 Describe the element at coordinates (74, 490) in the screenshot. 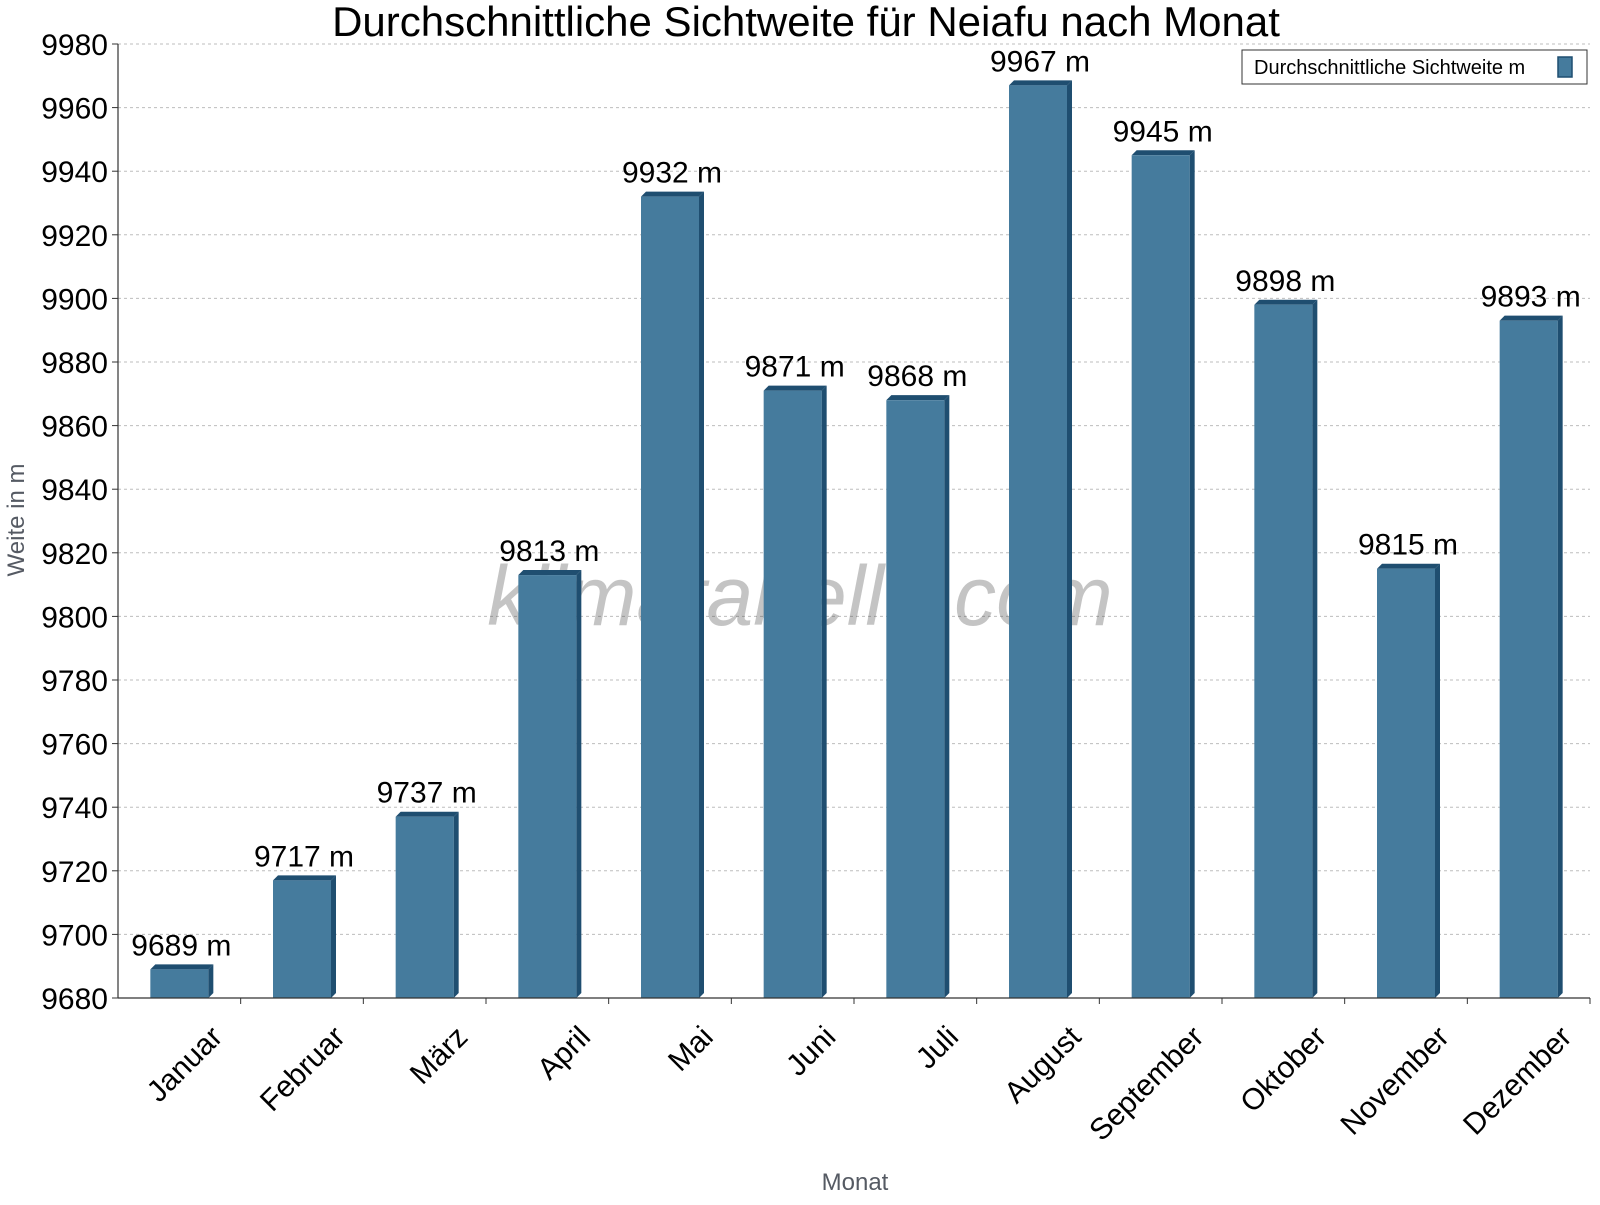

I see `y-tick-label: 9840` at that location.